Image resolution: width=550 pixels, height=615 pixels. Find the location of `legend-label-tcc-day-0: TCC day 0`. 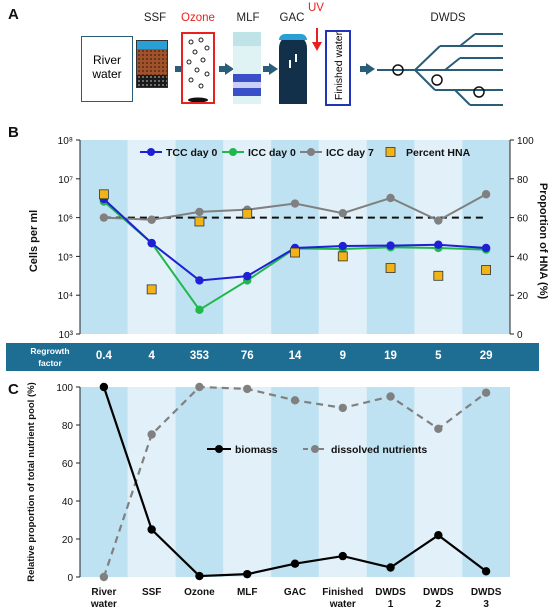

legend-label-tcc-day-0: TCC day 0 is located at coordinates (192, 153).